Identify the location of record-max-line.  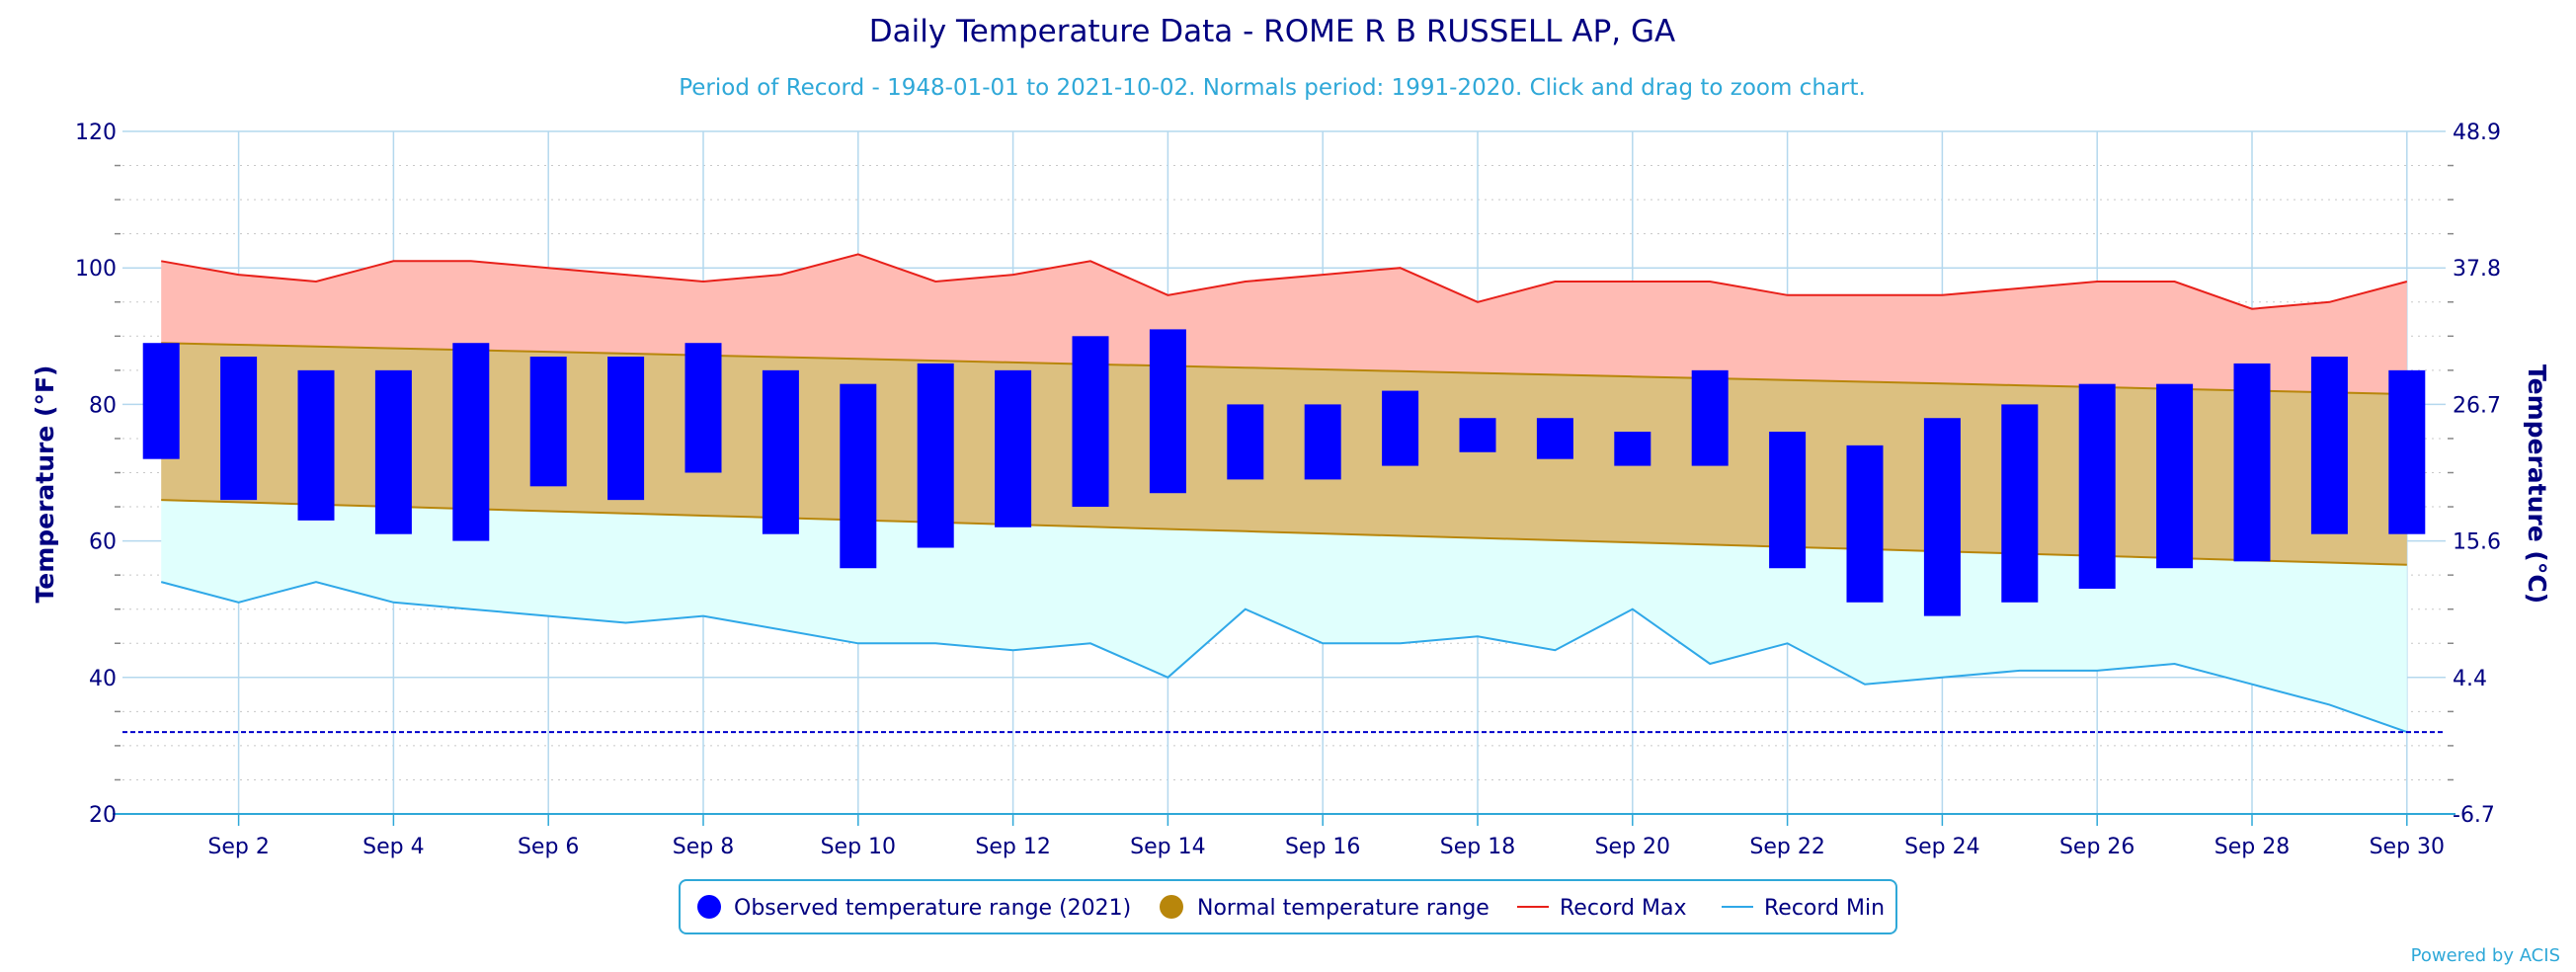
(1284, 282).